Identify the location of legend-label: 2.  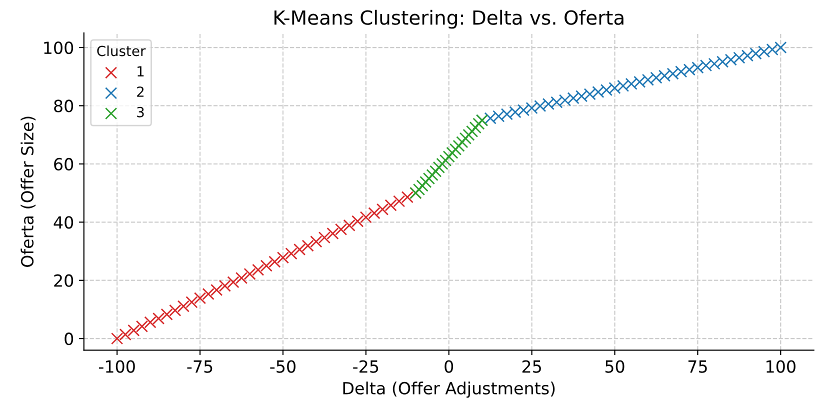
(140, 91).